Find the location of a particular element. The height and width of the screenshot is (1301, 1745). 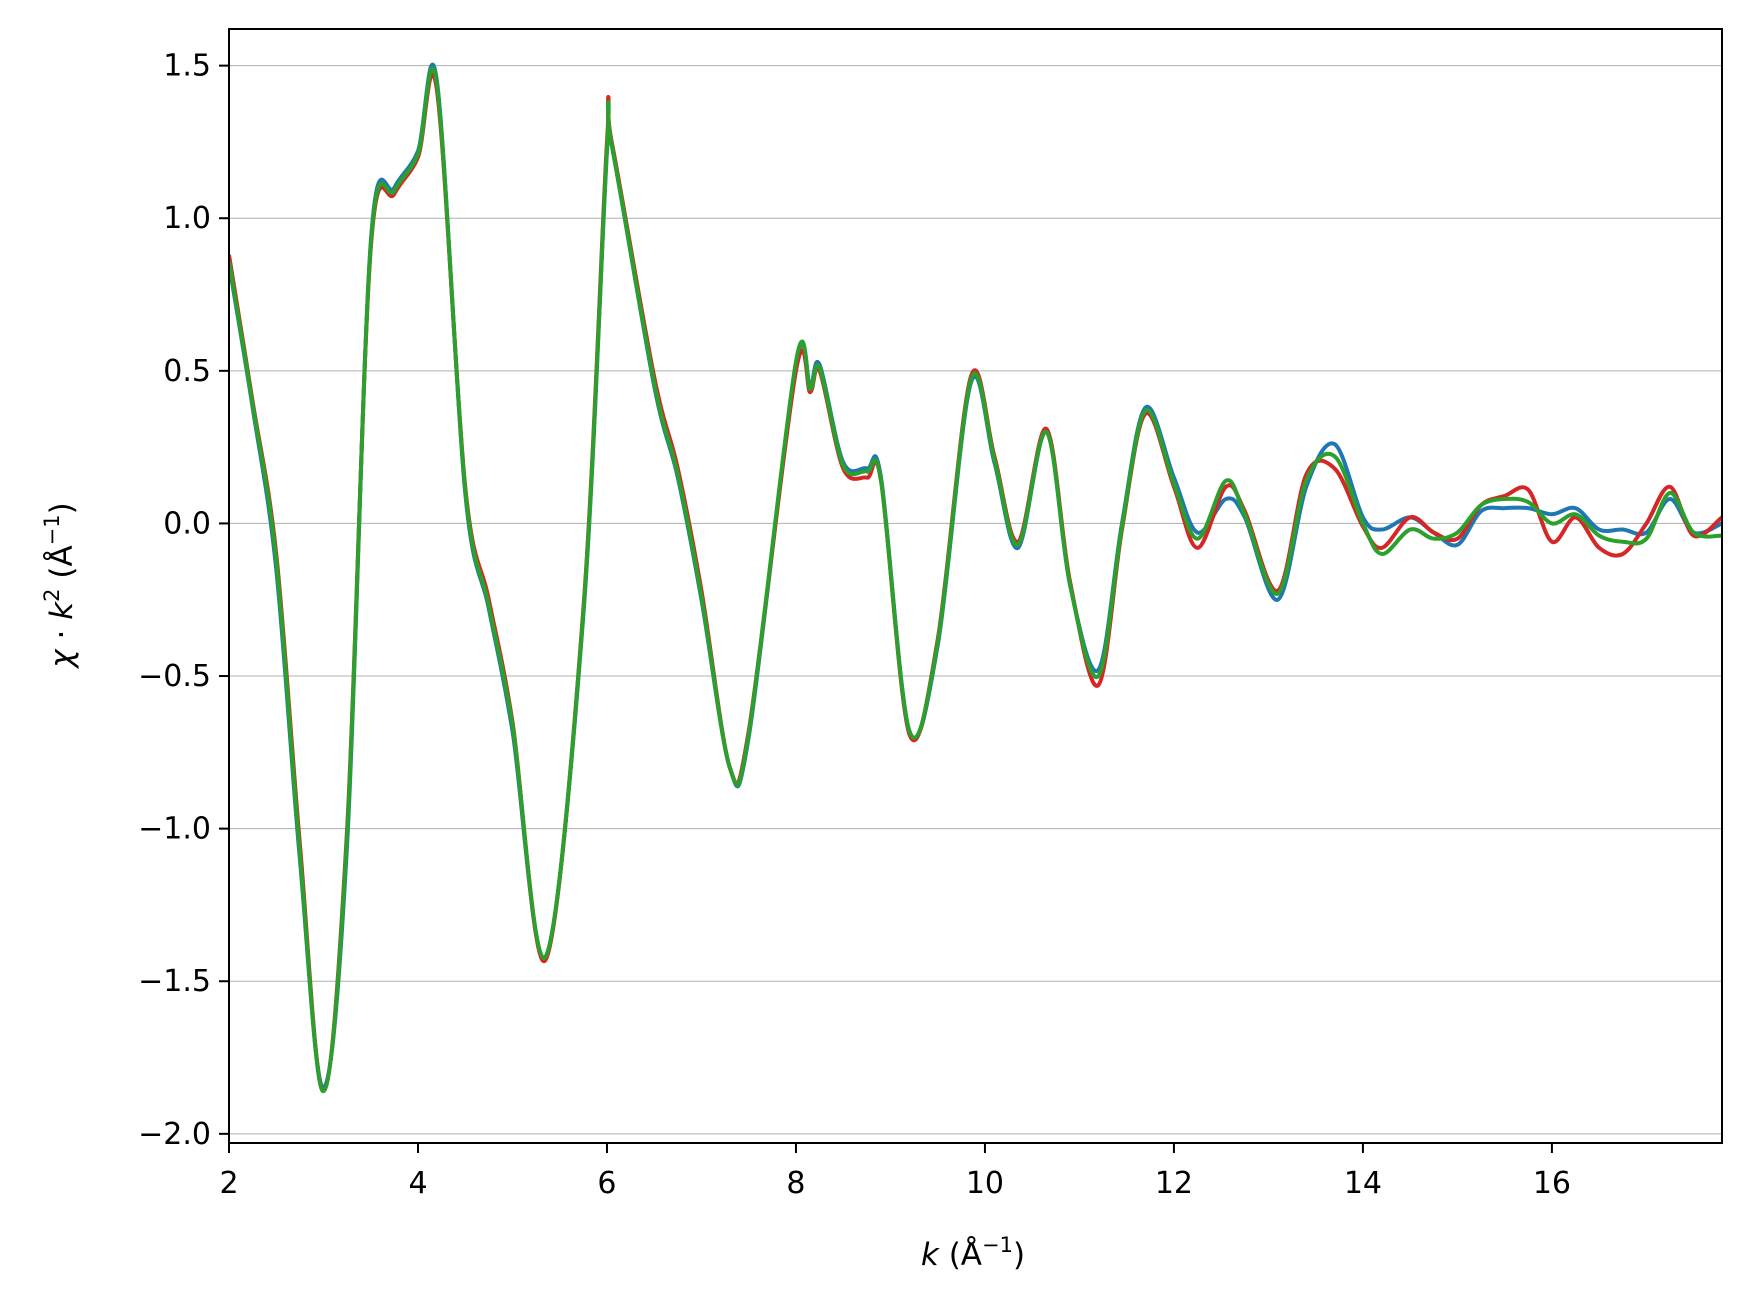

y-axis-label-unit-open: (Å is located at coordinates (62, 566).